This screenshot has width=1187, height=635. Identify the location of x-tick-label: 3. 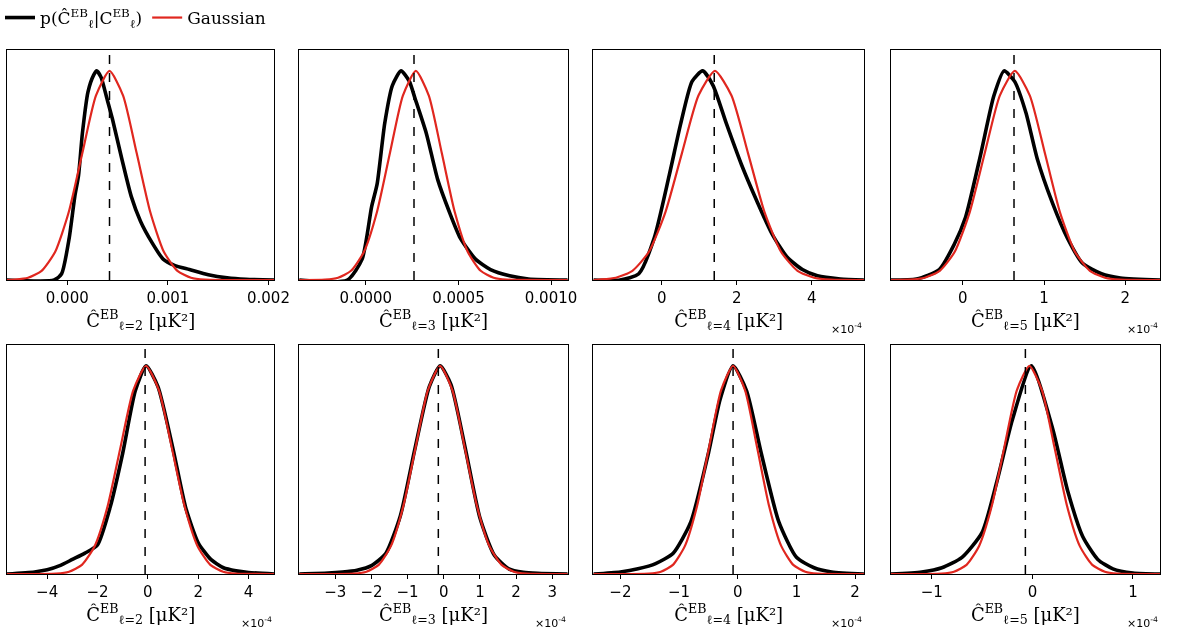
(552, 592).